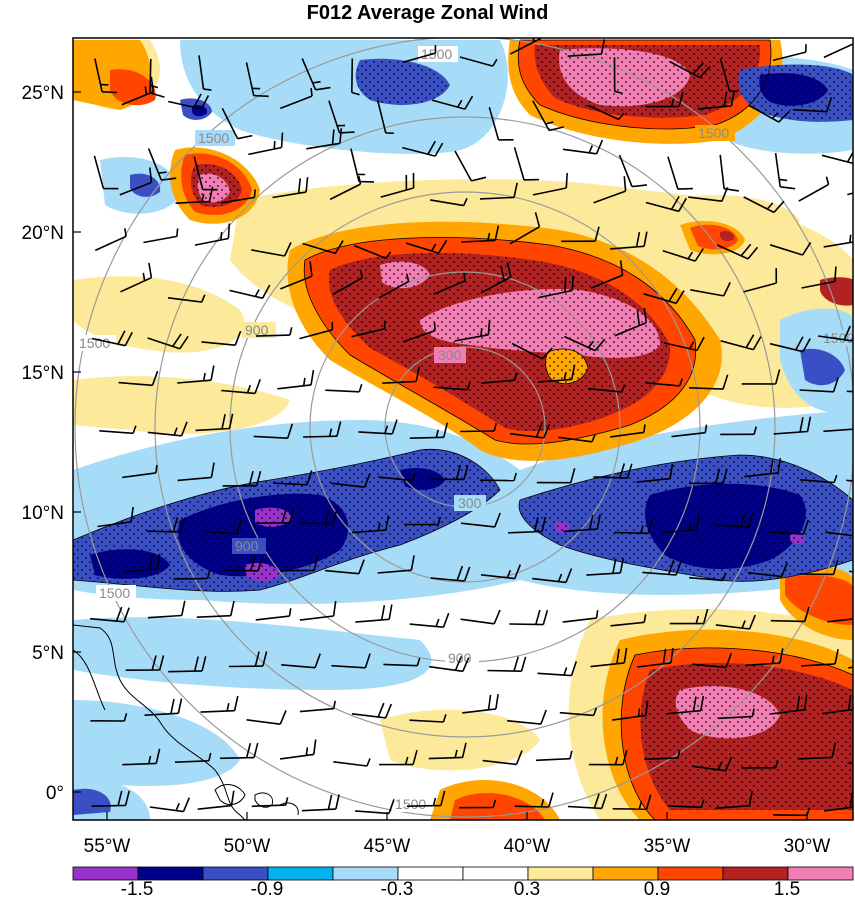 This screenshot has height=900, width=855. What do you see at coordinates (457, 816) in the screenshot?
I see `lon-axis` at bounding box center [457, 816].